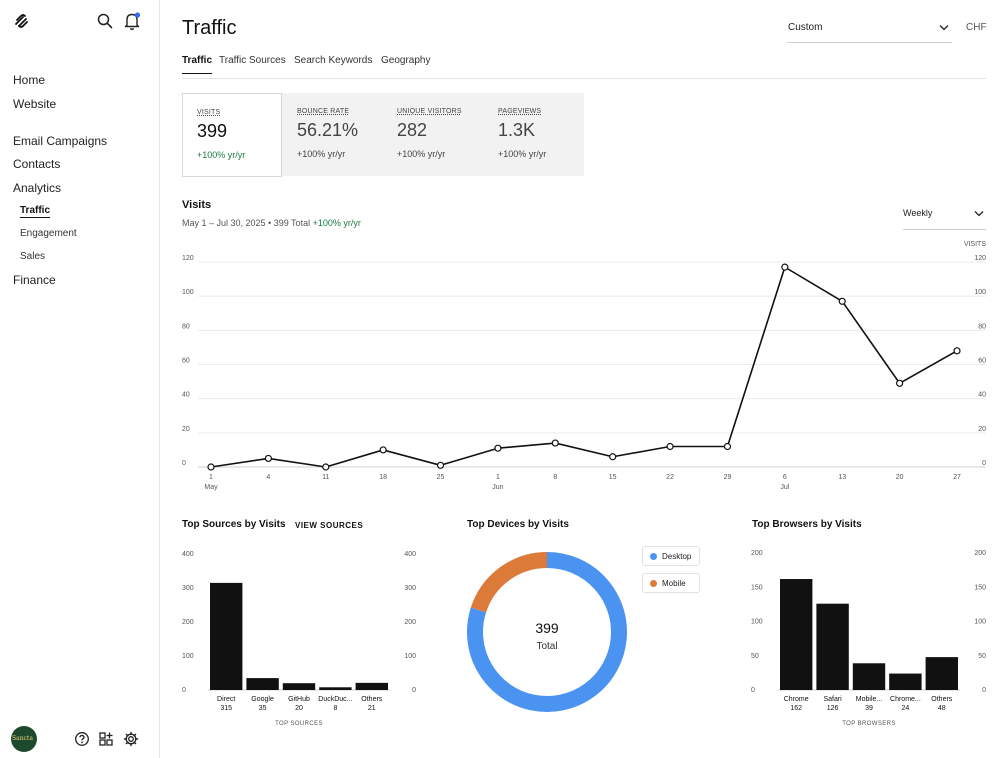 Image resolution: width=1000 pixels, height=758 pixels. What do you see at coordinates (613, 477) in the screenshot?
I see `x-tick-label: 15` at bounding box center [613, 477].